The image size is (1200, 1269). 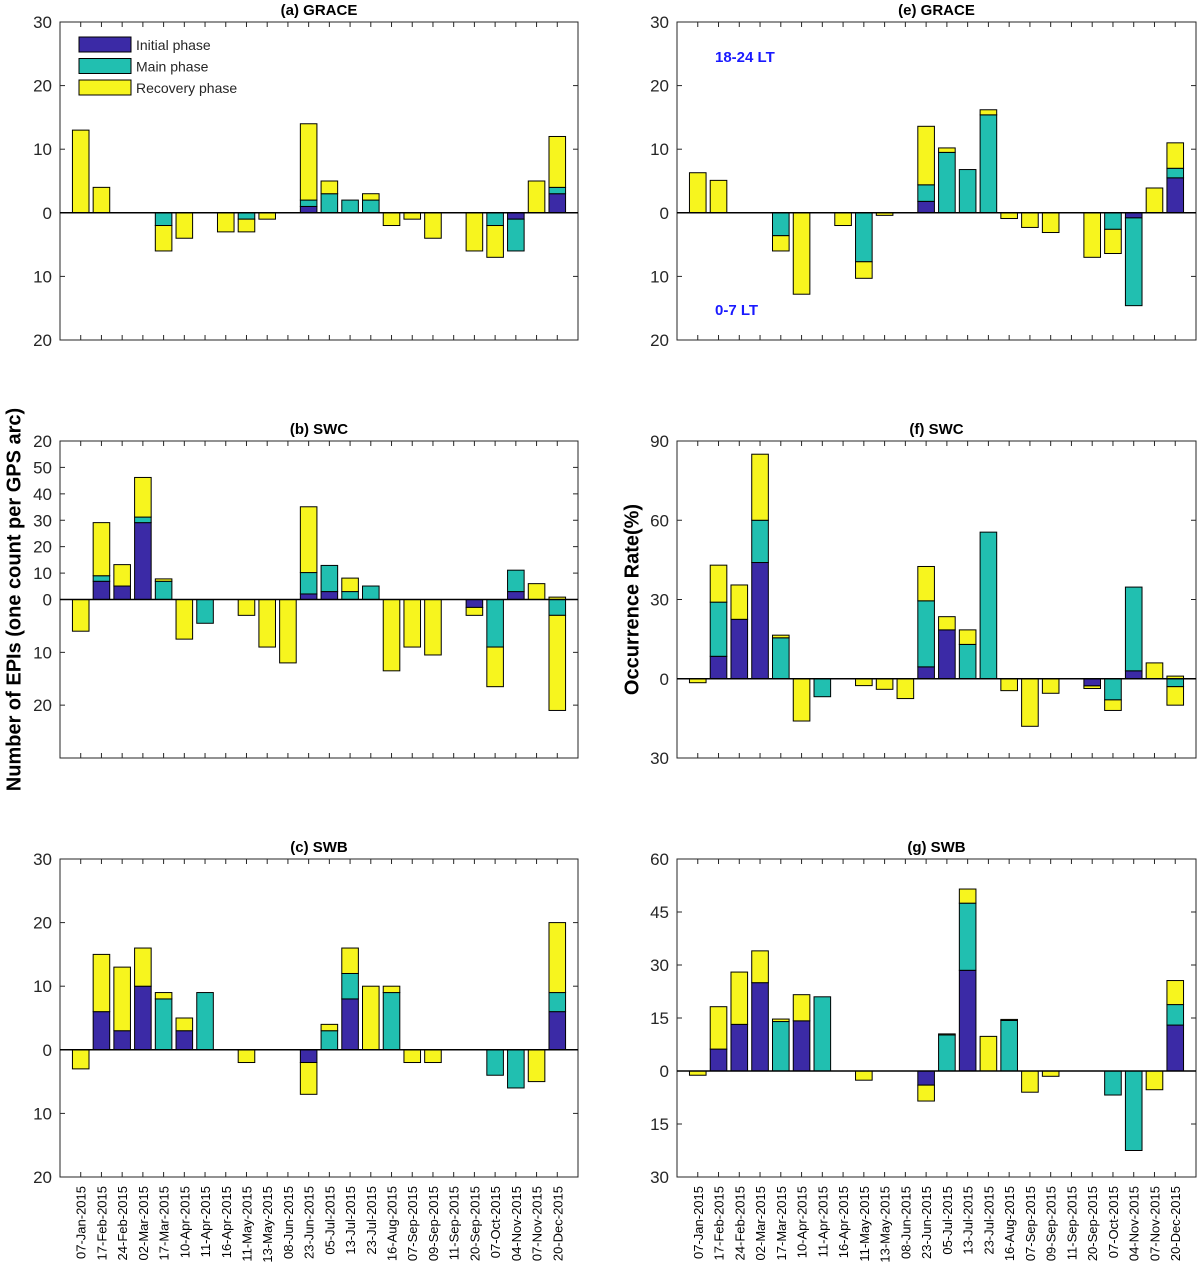 I want to click on x-tick-label: 02-Mar-2015, so click(x=143, y=1223).